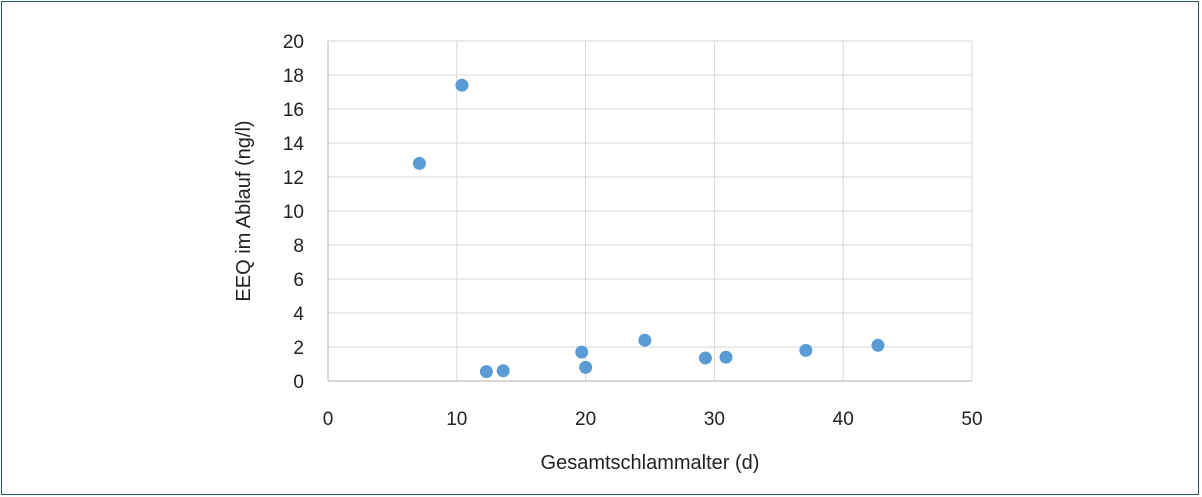 The image size is (1202, 497). Describe the element at coordinates (328, 419) in the screenshot. I see `x-tick-label-0: 0` at that location.